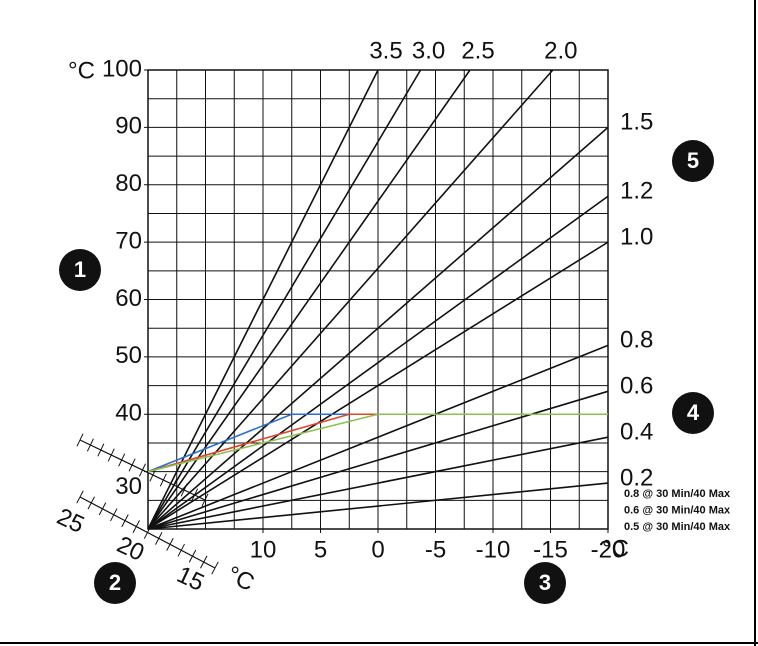  What do you see at coordinates (636, 236) in the screenshot?
I see `curve-label: 1.0` at bounding box center [636, 236].